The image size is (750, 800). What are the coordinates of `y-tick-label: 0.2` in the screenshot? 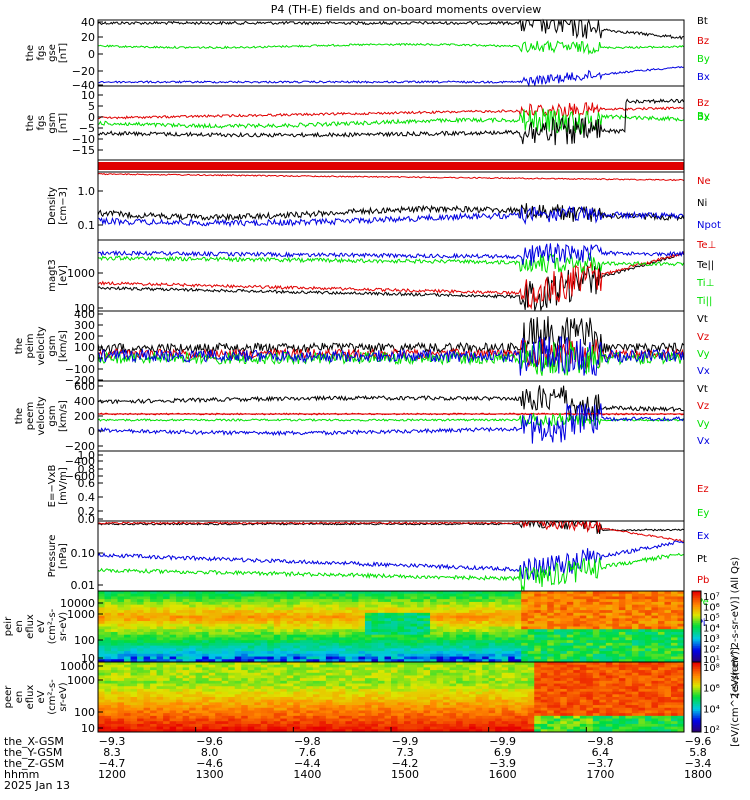 It's located at (87, 511).